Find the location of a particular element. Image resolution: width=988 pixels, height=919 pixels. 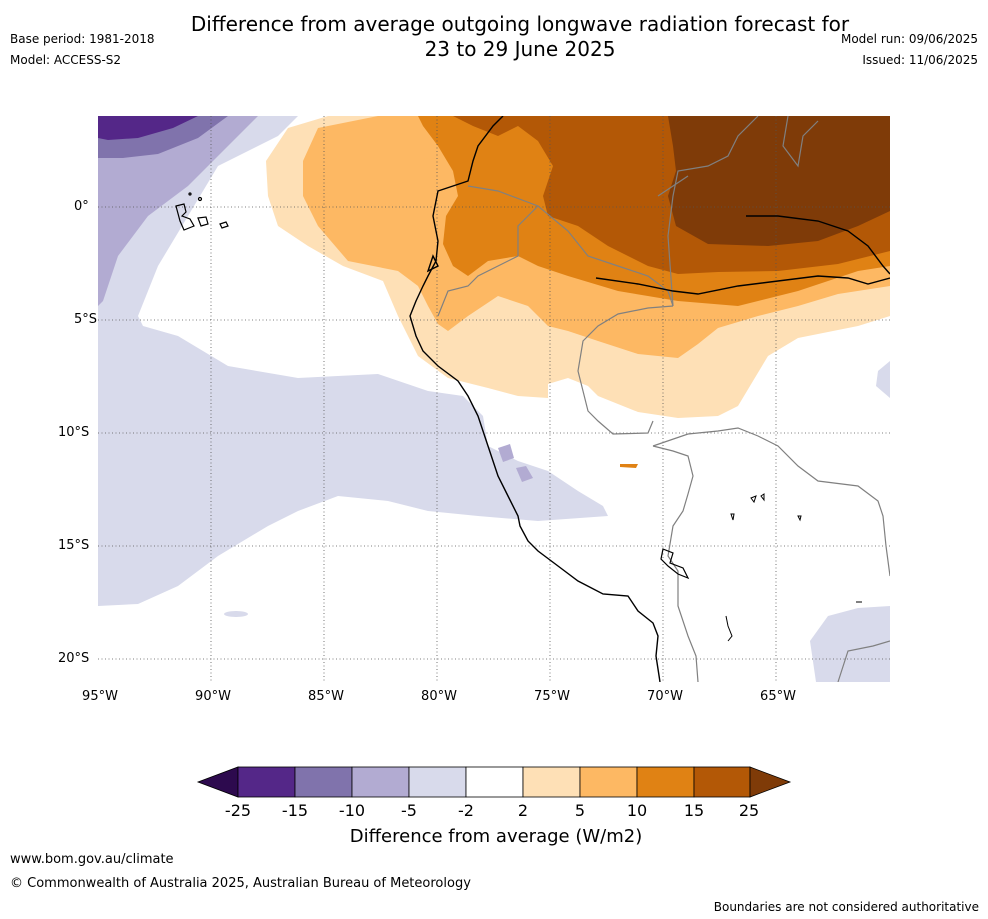

lon-label-65w: 65°W is located at coordinates (778, 696).